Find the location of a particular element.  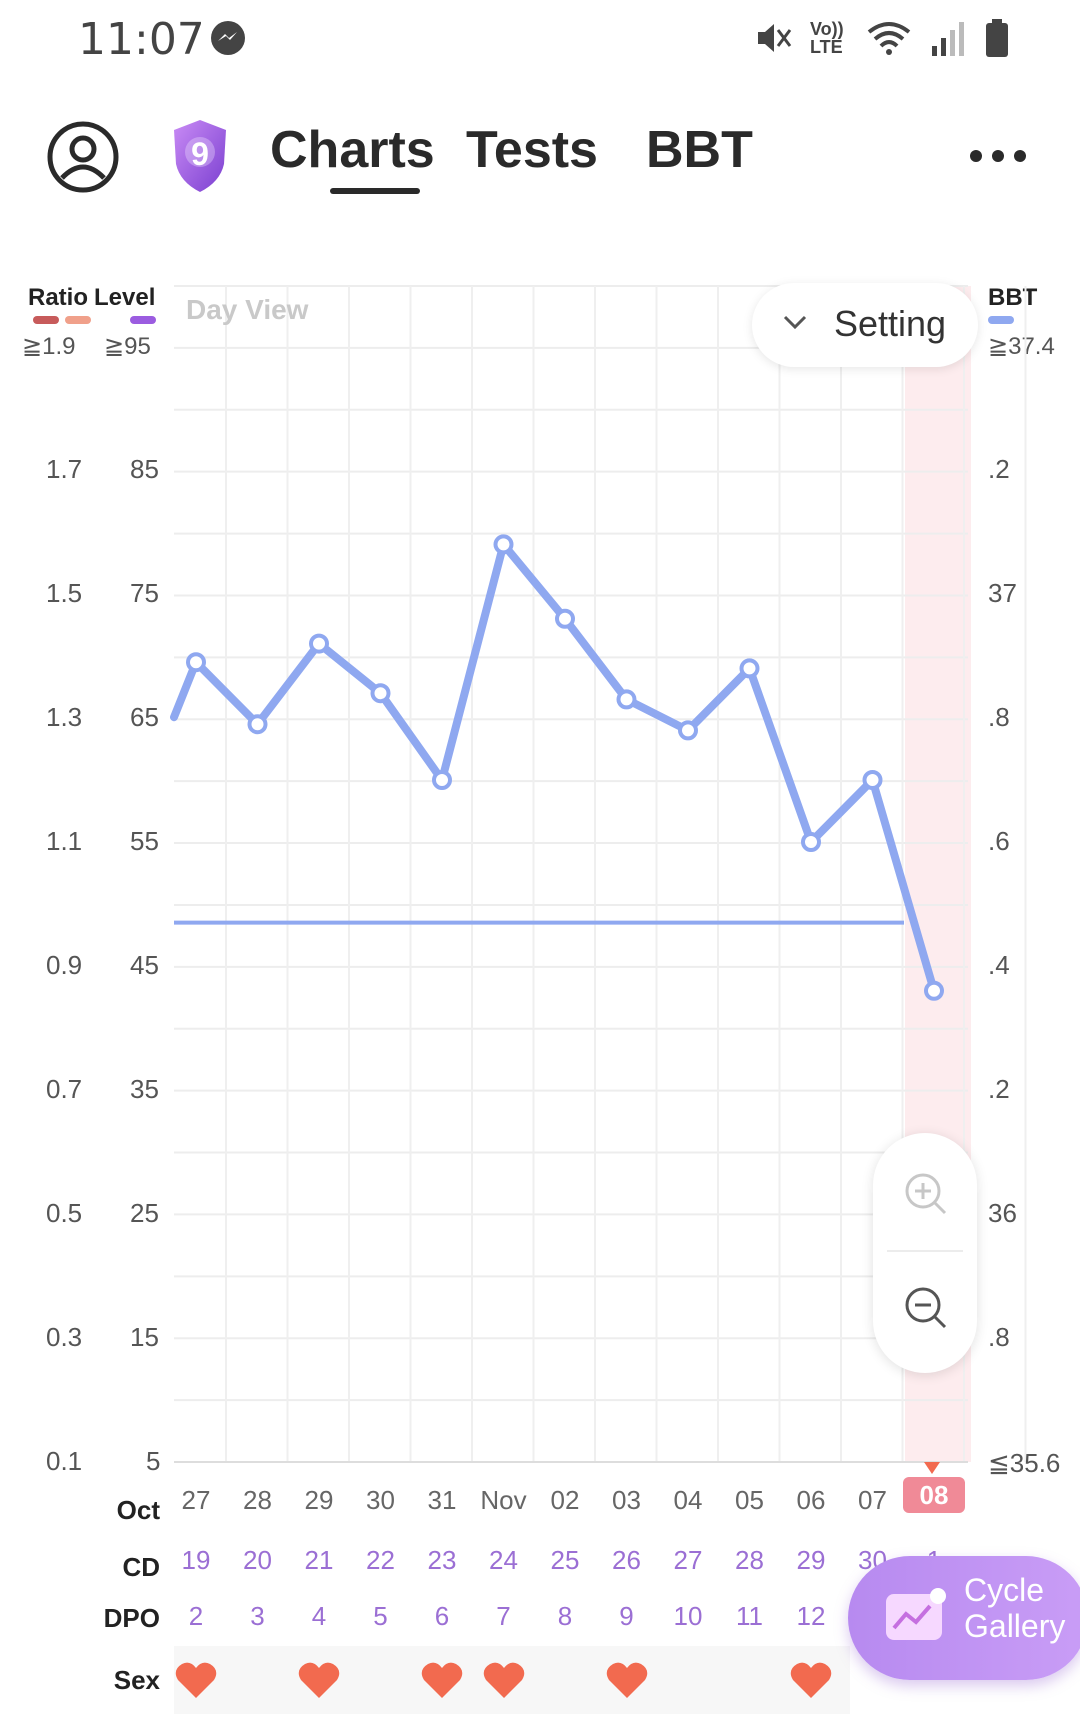

tab-tests: Tests is located at coordinates (532, 150).